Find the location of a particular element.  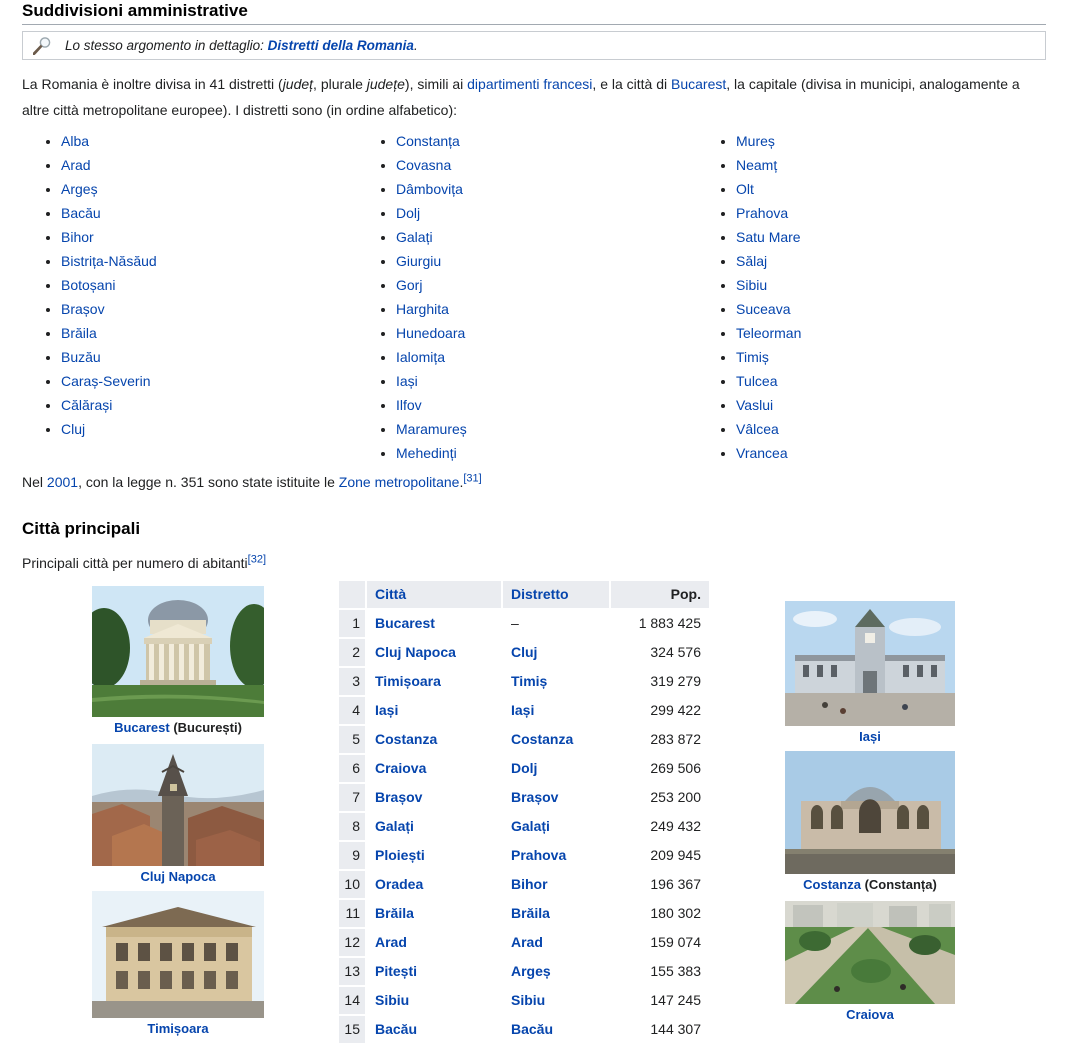

city-cell: Bacău is located at coordinates (434, 1029).